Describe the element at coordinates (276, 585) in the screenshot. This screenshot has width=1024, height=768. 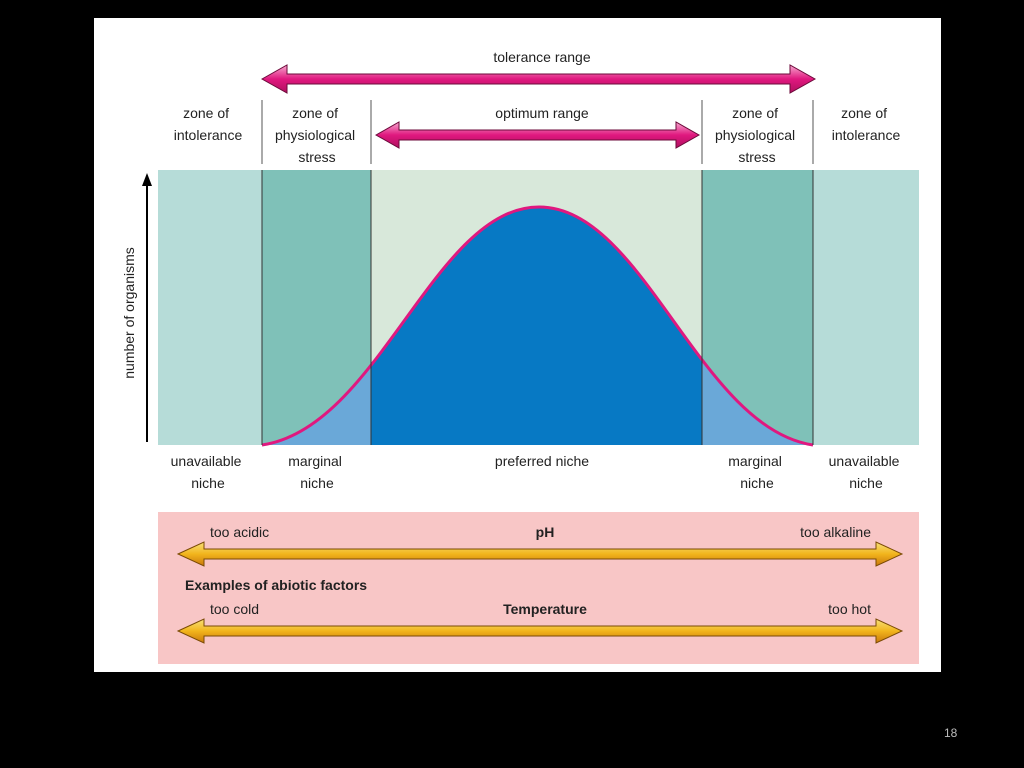
I see `abiotic-heading: Examples of abiotic factors` at that location.